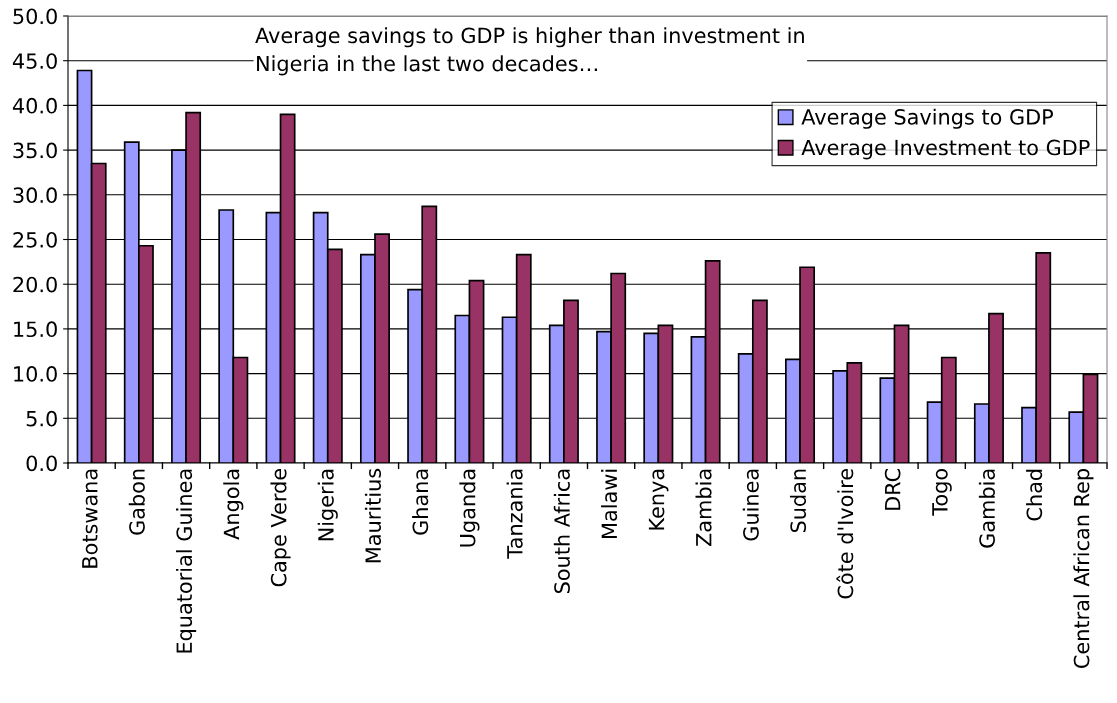  Describe the element at coordinates (136, 502) in the screenshot. I see `x-tick-label: Gabon` at that location.